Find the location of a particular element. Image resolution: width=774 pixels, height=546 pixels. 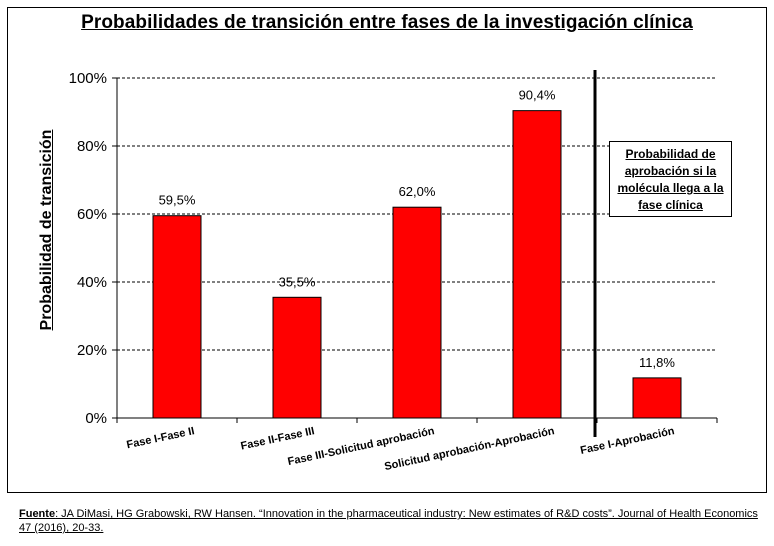

data-label: 35,5% is located at coordinates (297, 281).